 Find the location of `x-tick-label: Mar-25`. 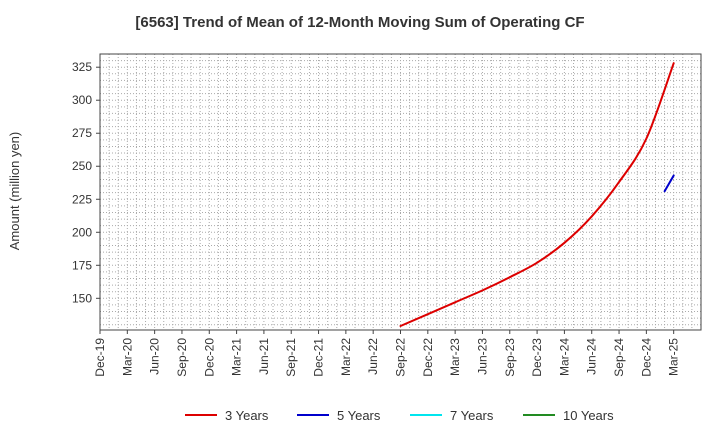

x-tick-label: Mar-25 is located at coordinates (674, 357).